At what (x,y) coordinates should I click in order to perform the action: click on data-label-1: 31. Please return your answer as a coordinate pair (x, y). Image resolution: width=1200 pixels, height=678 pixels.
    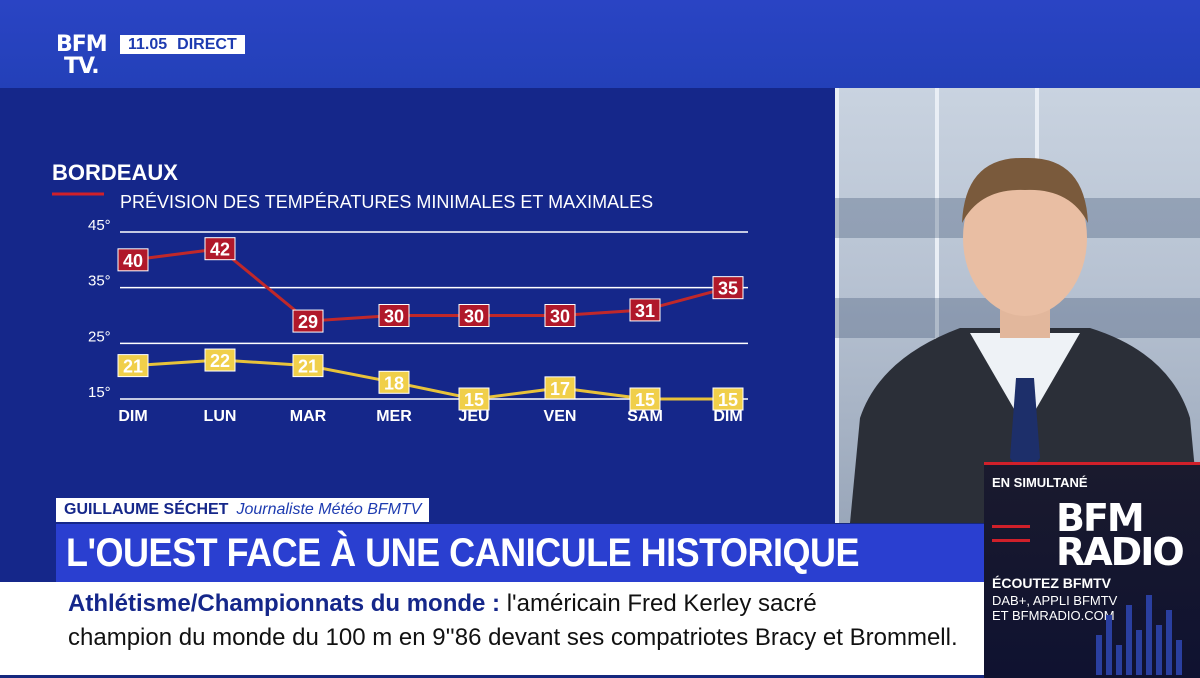
    Looking at the image, I should click on (645, 311).